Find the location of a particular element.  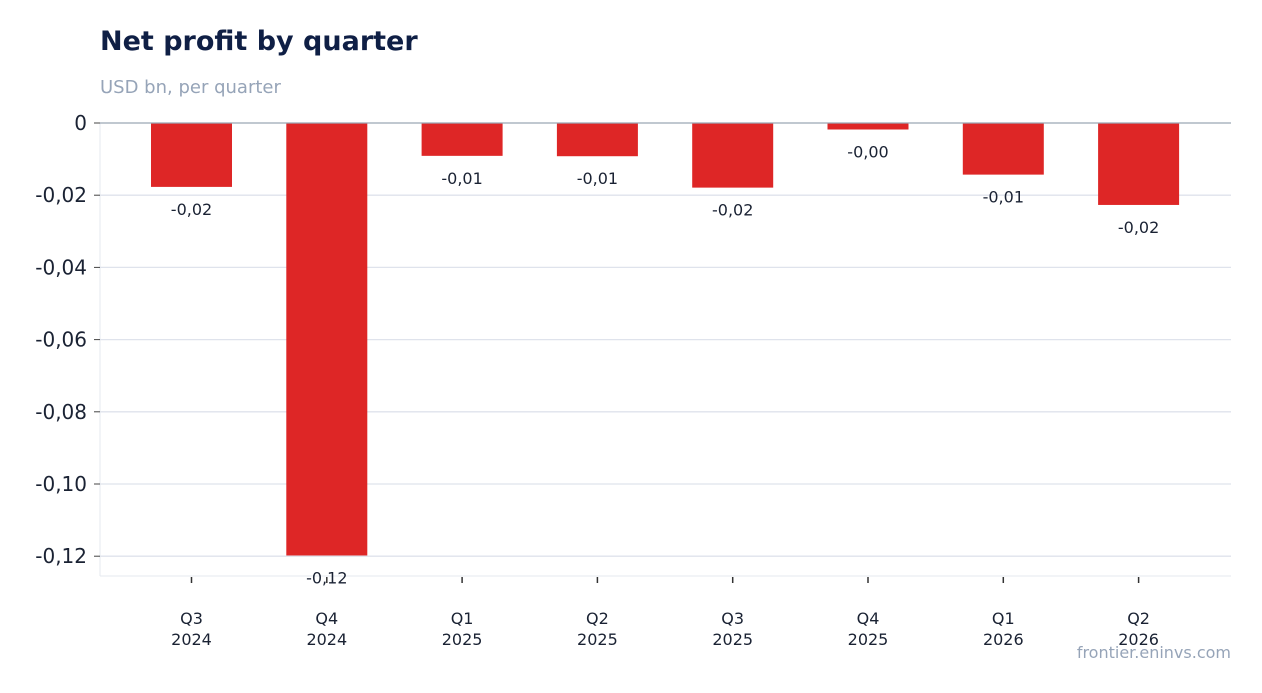

source-watermark: frontier.eninvs.com is located at coordinates (1153, 652).